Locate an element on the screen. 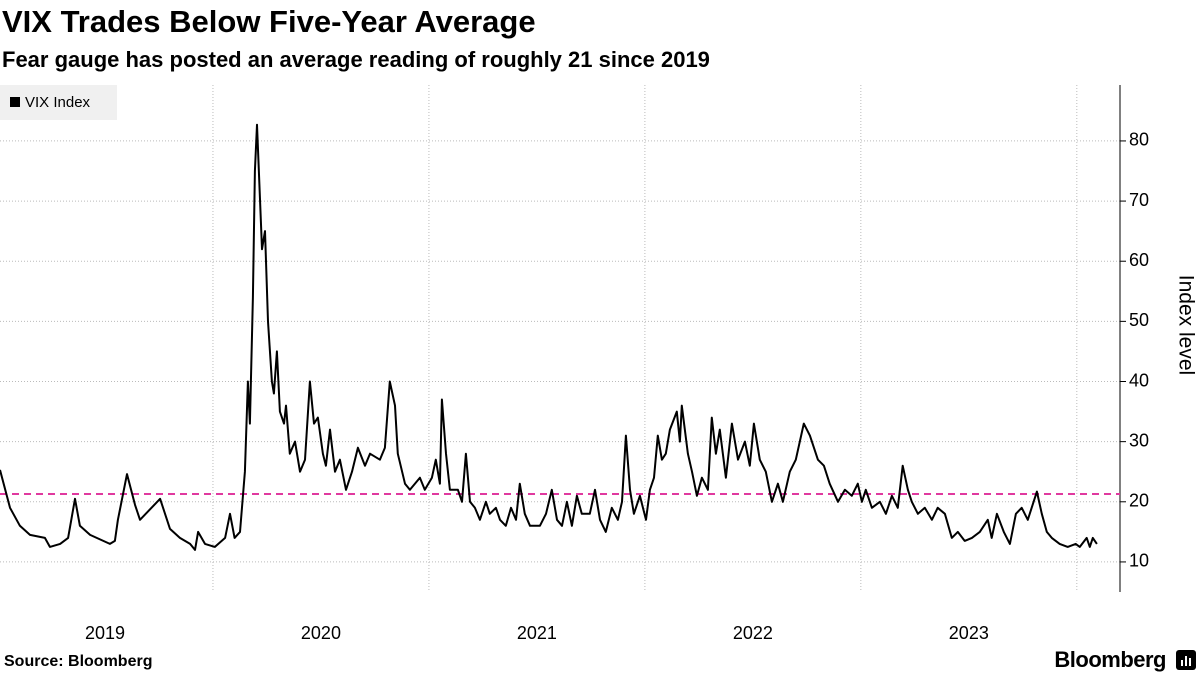 The height and width of the screenshot is (675, 1200). brand-icon is located at coordinates (1186, 660).